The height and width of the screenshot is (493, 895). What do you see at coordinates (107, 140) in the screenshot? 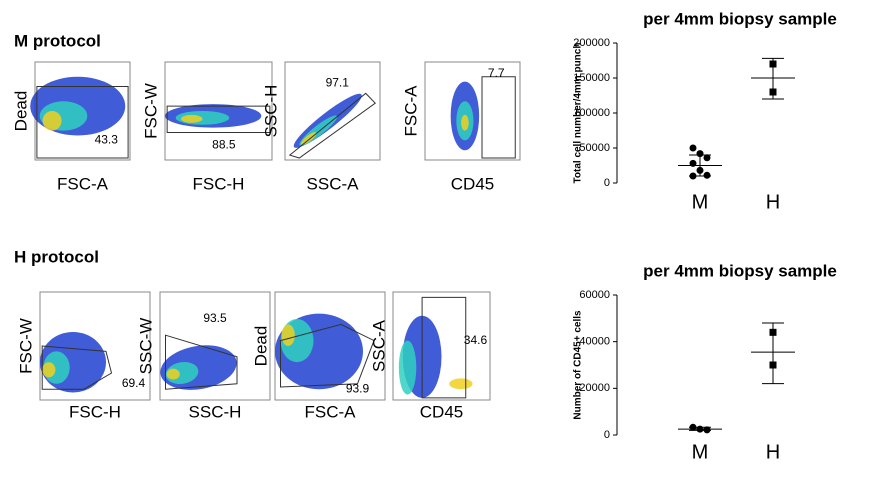
I see `gate-percent: 43.3` at bounding box center [107, 140].